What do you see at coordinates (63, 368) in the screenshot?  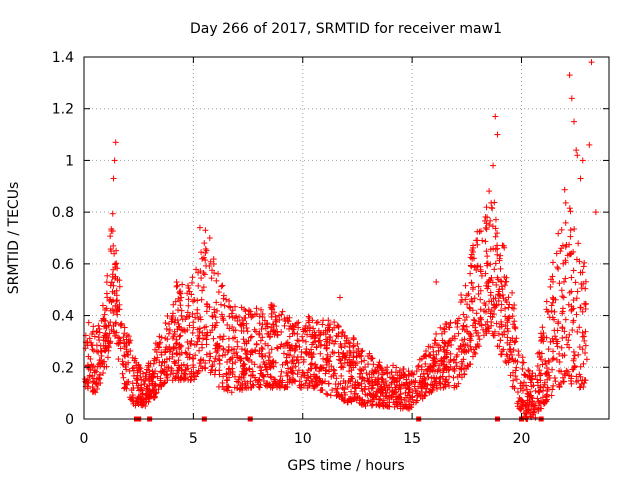 I see `y-tick-label: 0.2` at bounding box center [63, 368].